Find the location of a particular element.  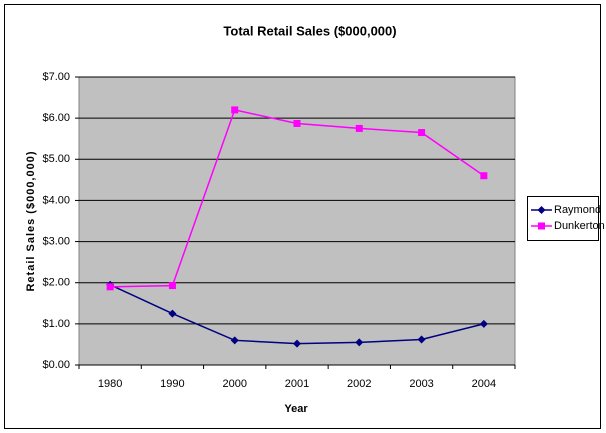

x-tick-label: 1980 is located at coordinates (110, 384).